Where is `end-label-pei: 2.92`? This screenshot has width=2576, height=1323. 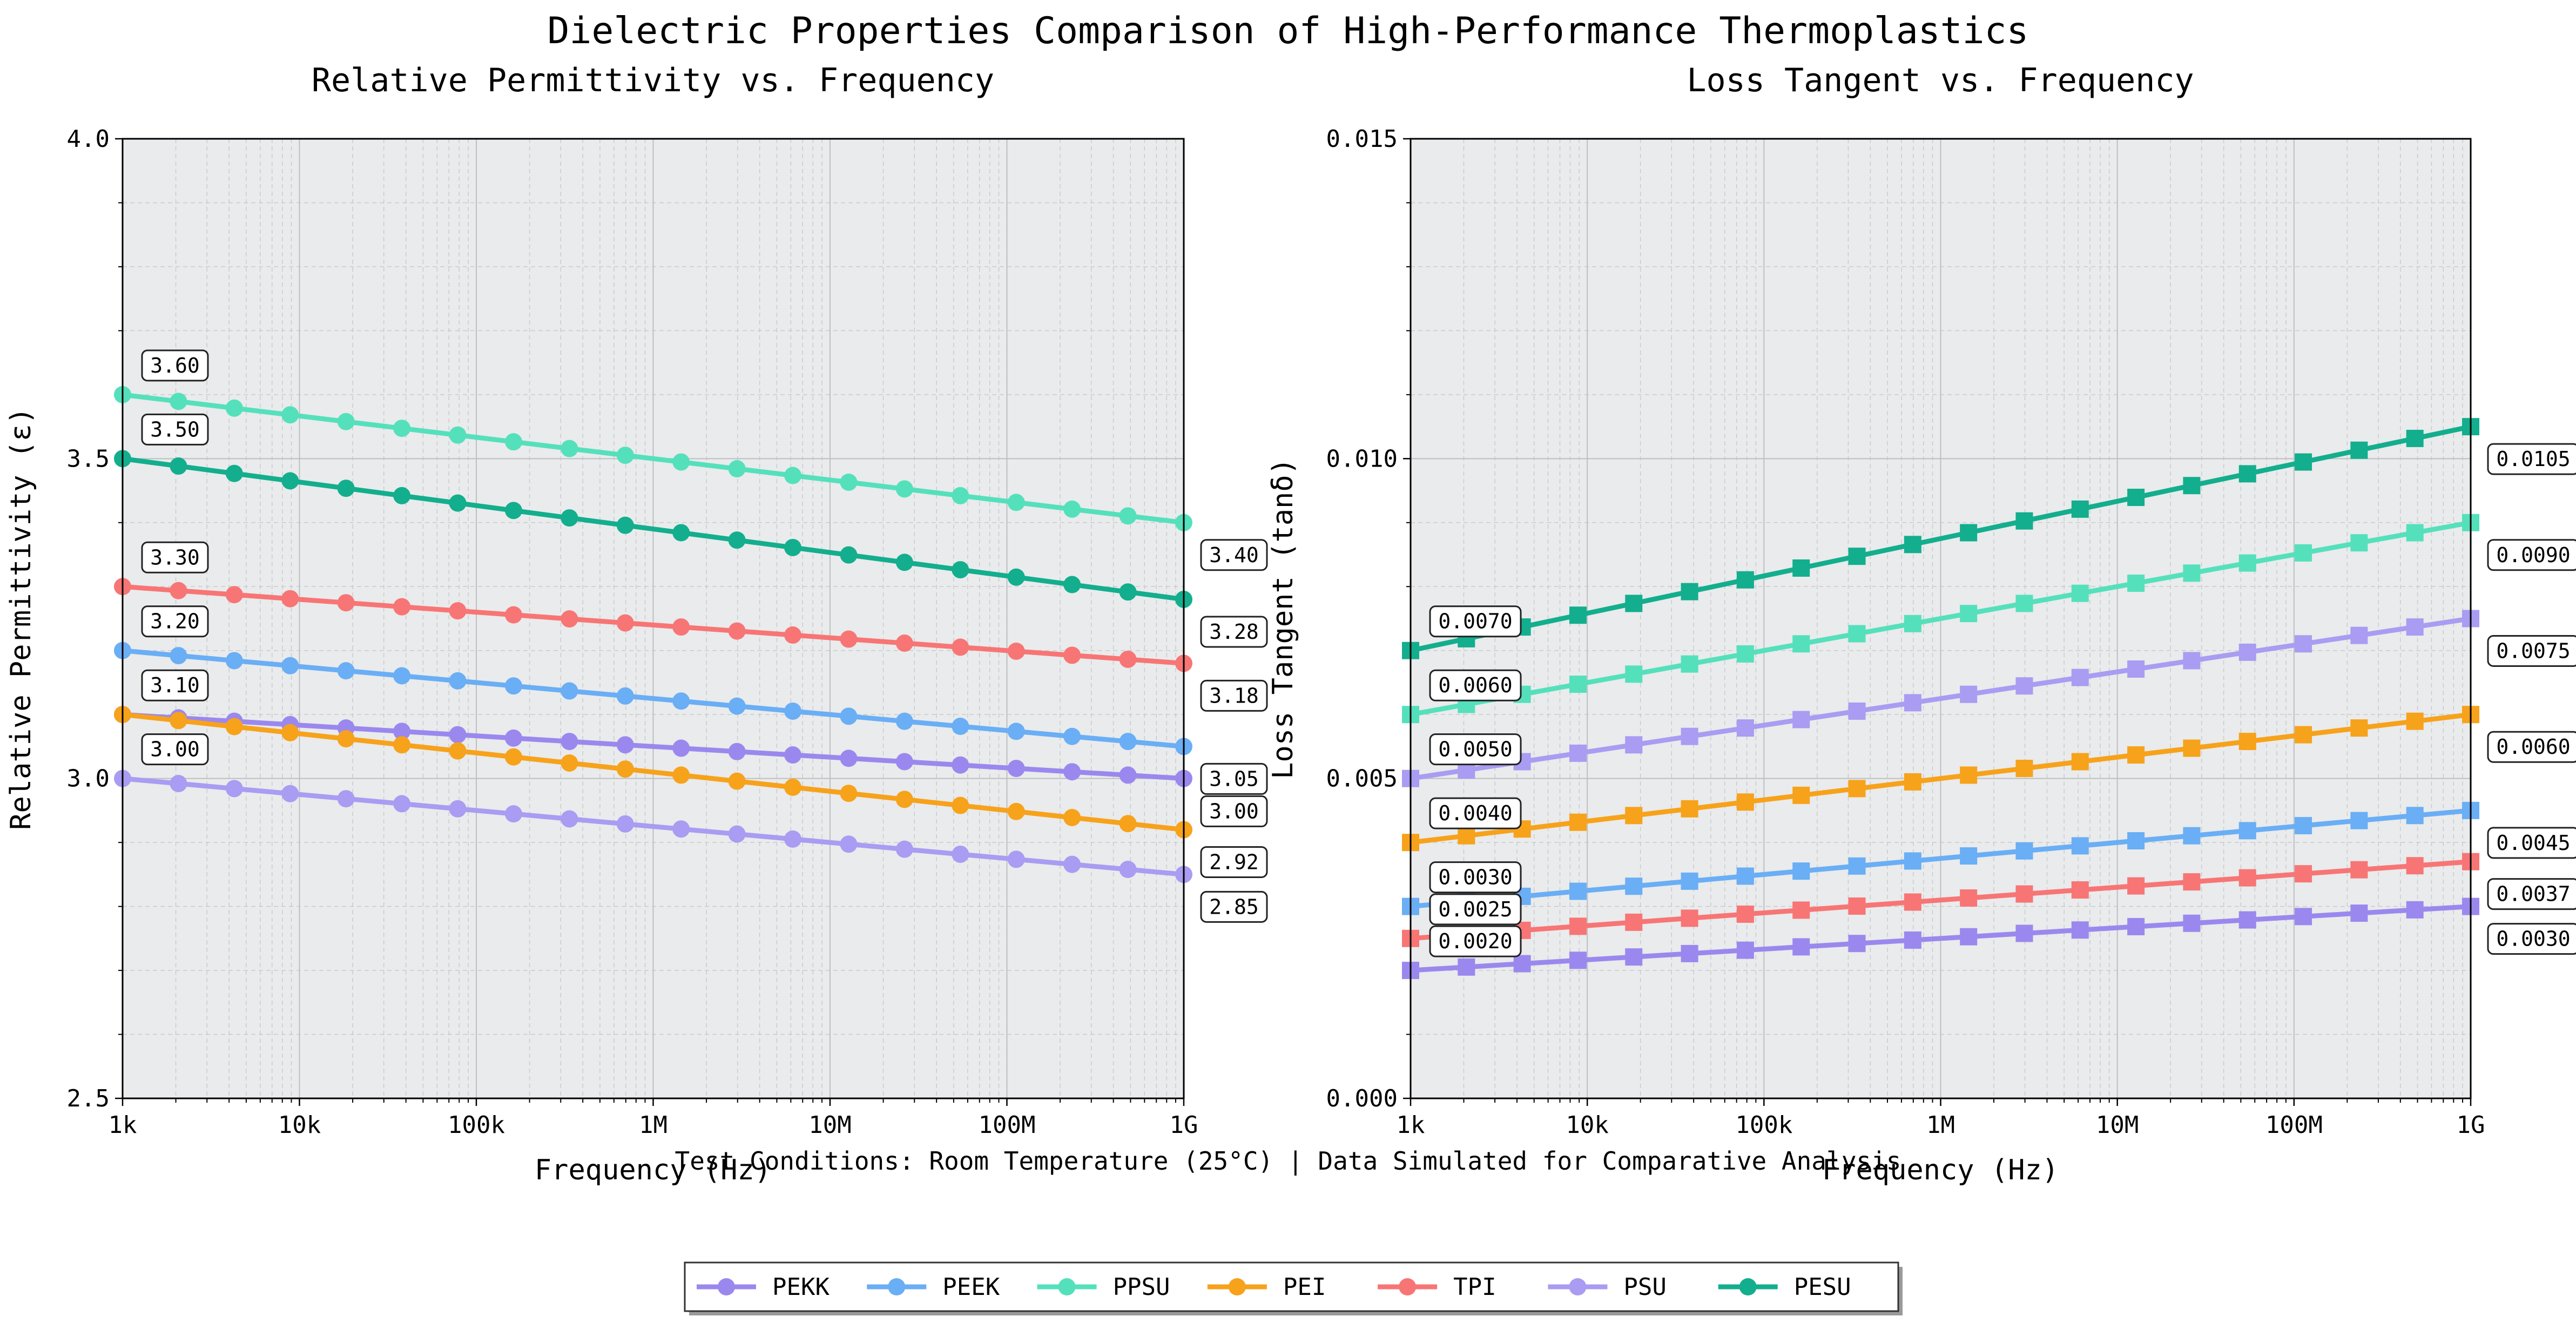
end-label-pei: 2.92 is located at coordinates (1234, 862).